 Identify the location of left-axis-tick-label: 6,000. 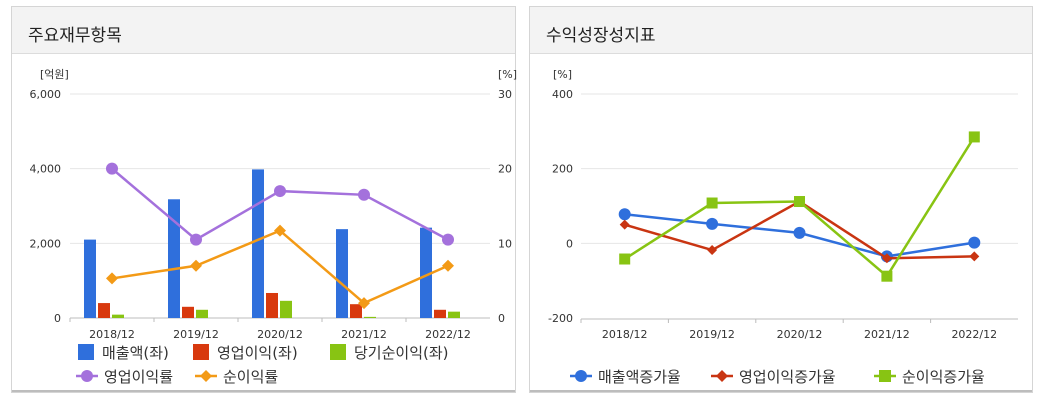
(46, 94).